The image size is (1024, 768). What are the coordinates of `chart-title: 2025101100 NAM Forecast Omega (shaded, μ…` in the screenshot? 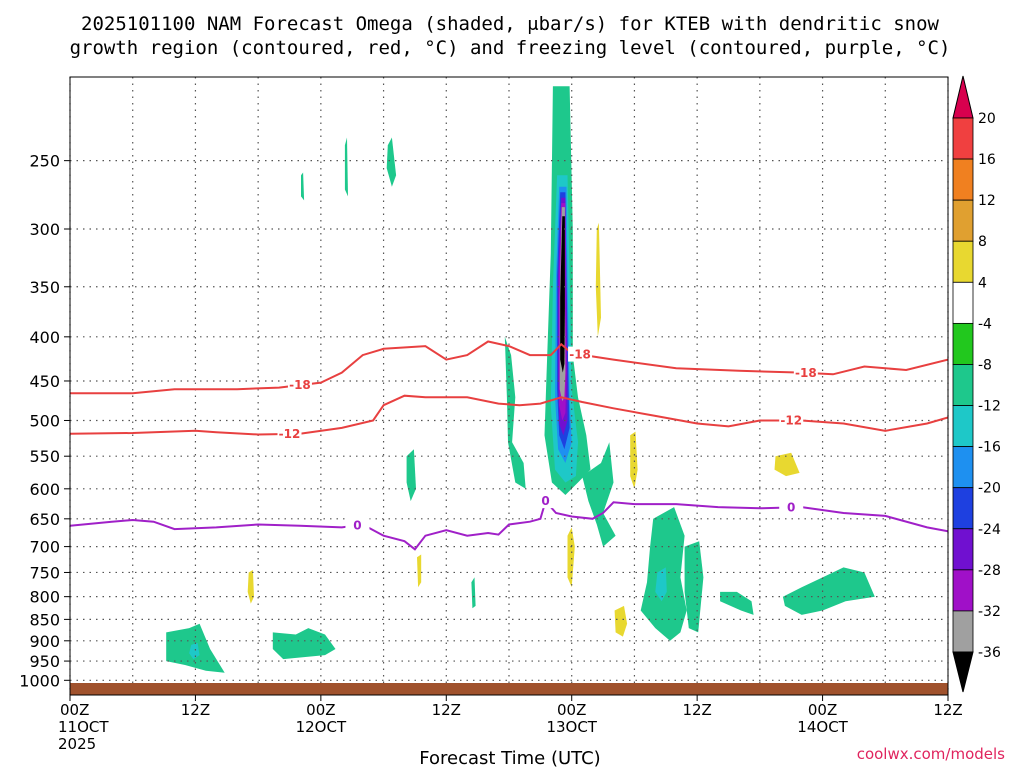 It's located at (510, 36).